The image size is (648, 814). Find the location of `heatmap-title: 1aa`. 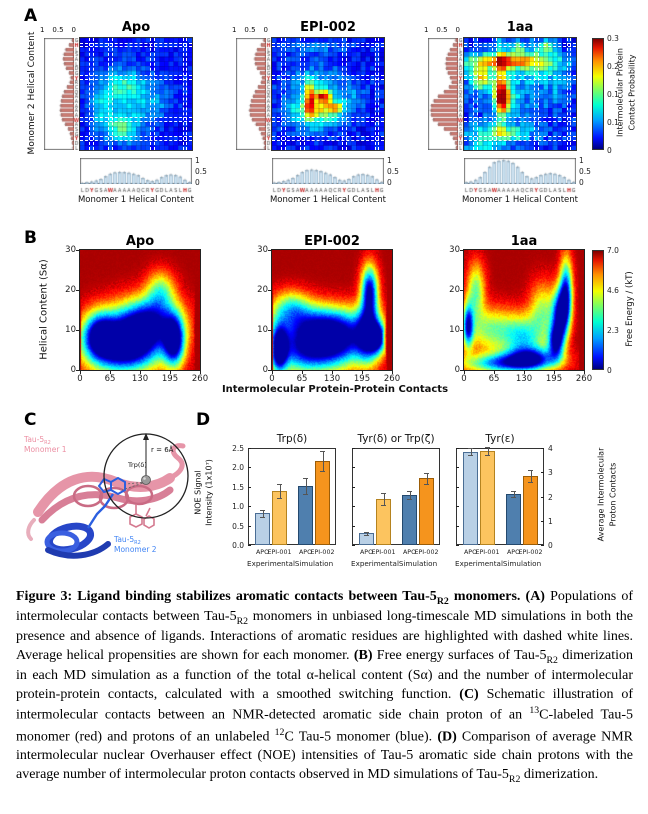

heatmap-title: 1aa is located at coordinates (520, 27).